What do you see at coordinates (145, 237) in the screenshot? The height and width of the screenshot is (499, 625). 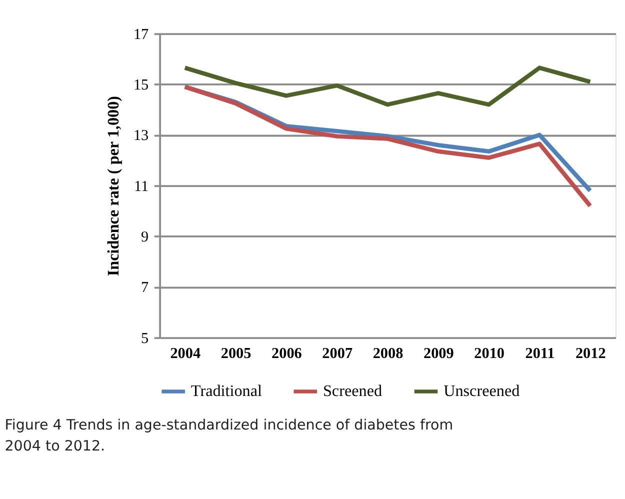 I see `y-tick-label: 9` at bounding box center [145, 237].